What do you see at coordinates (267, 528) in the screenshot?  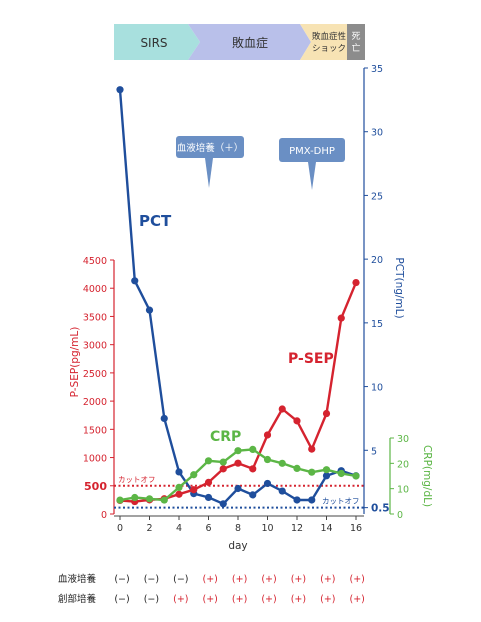 I see `x-tick-label: 10` at bounding box center [267, 528].